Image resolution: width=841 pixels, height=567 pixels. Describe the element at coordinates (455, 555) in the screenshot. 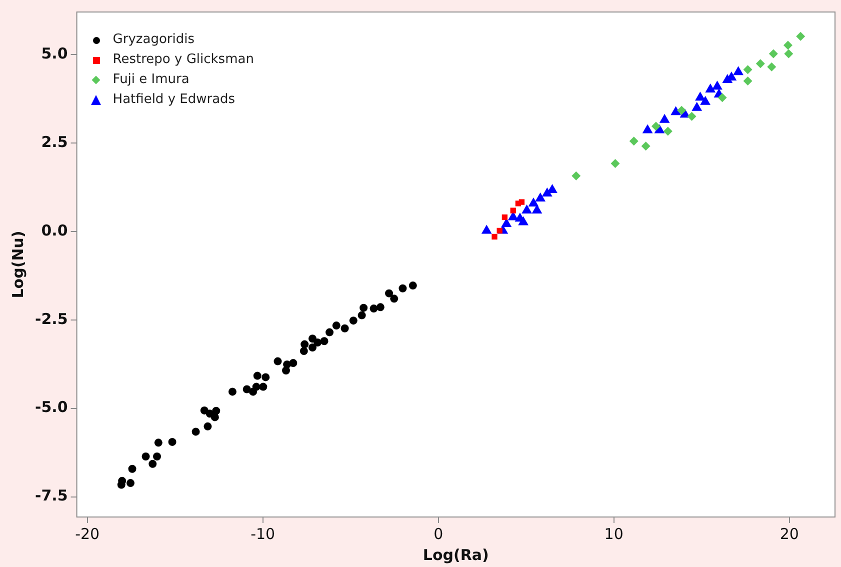

I see `x-axis-title: Log(Ra)` at that location.